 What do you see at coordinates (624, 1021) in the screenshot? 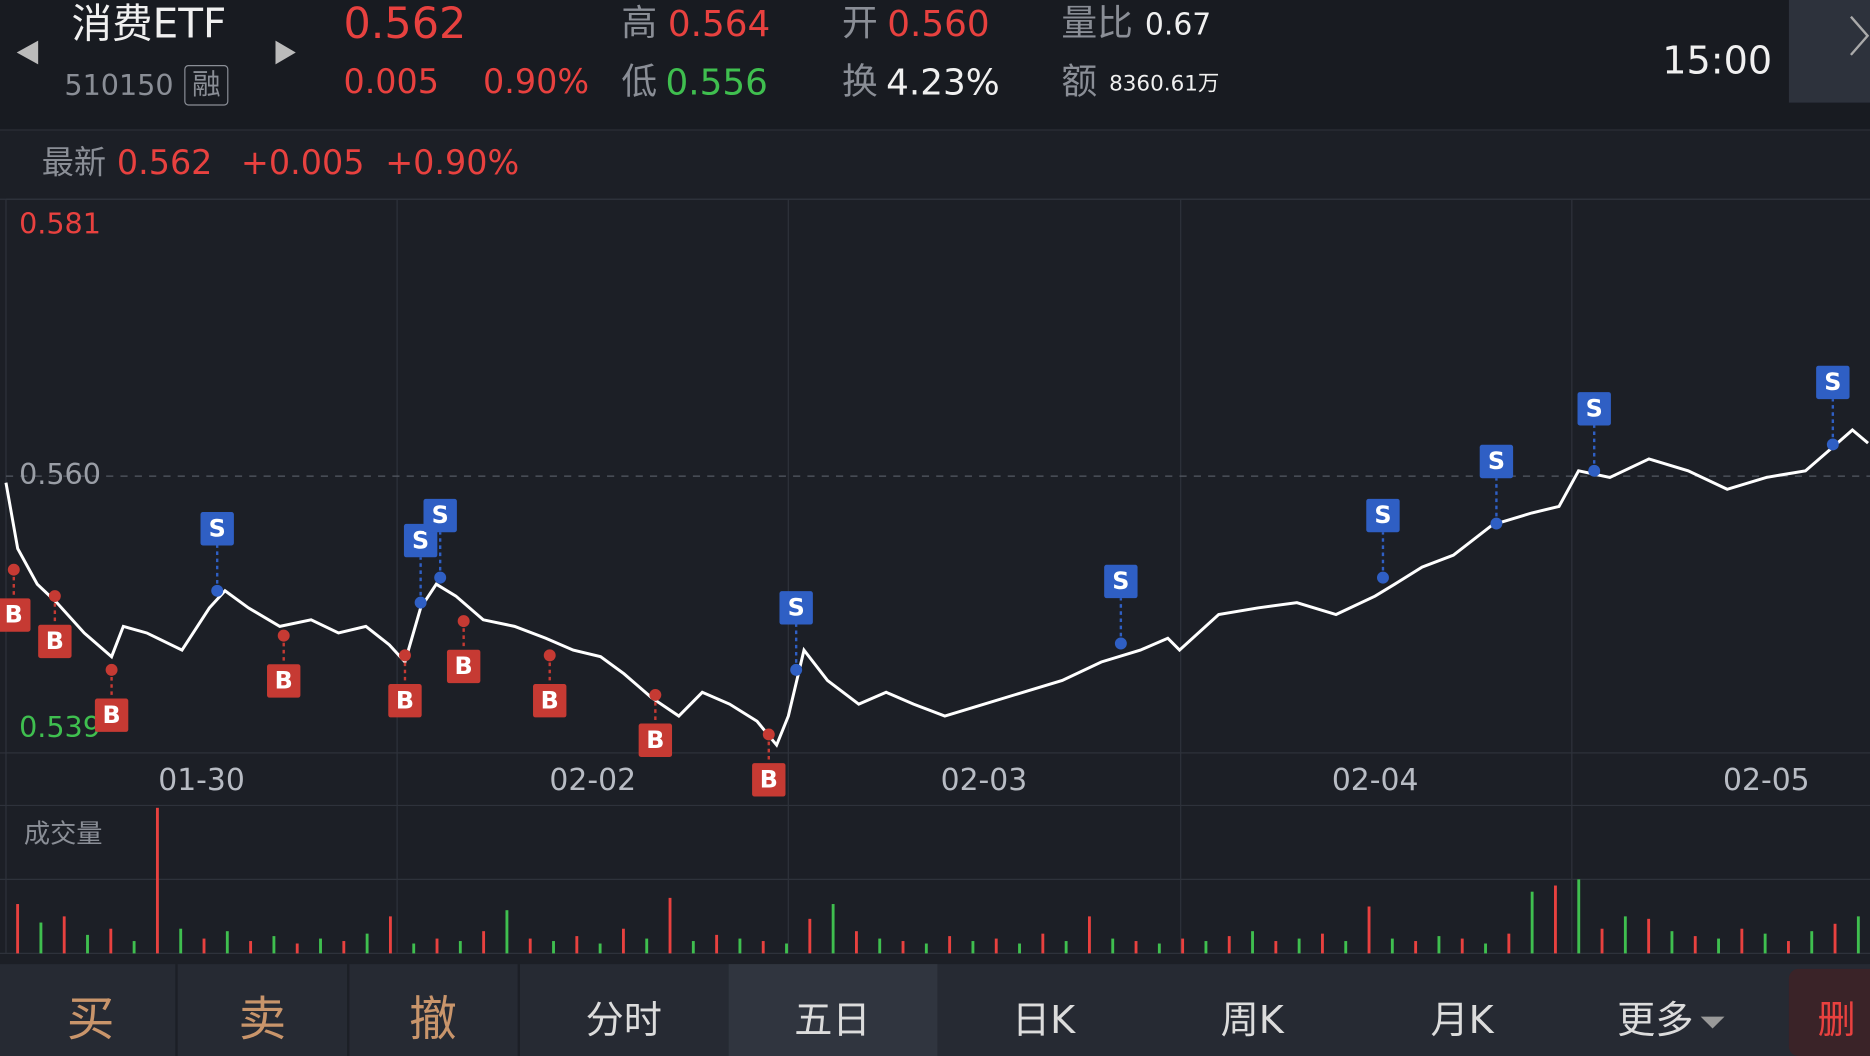
I see `tab: 分时` at bounding box center [624, 1021].